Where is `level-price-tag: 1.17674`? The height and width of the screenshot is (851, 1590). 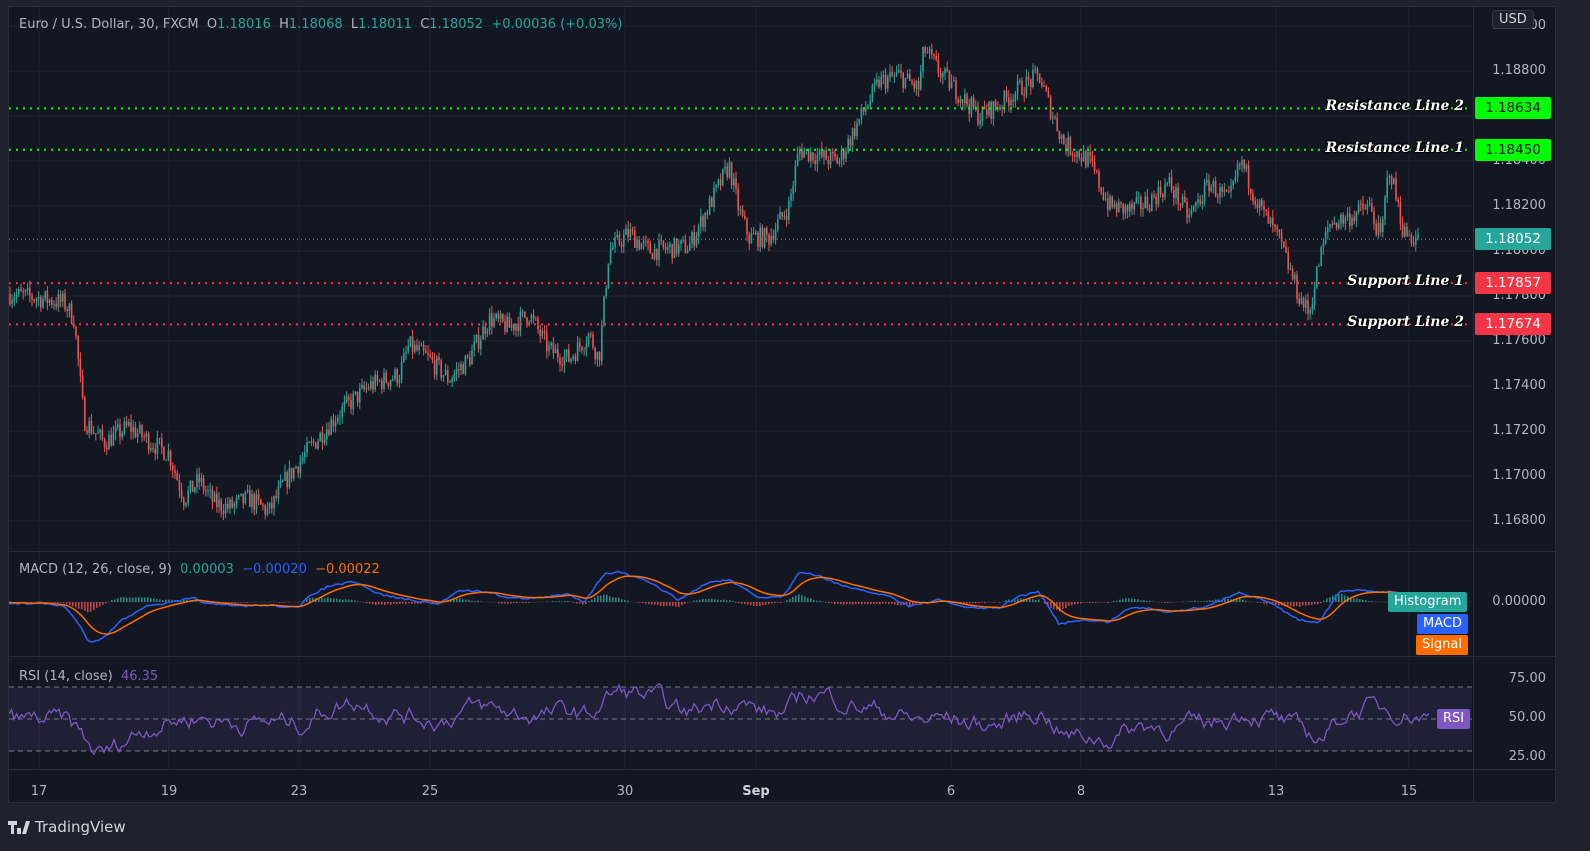
level-price-tag: 1.17674 is located at coordinates (1513, 324).